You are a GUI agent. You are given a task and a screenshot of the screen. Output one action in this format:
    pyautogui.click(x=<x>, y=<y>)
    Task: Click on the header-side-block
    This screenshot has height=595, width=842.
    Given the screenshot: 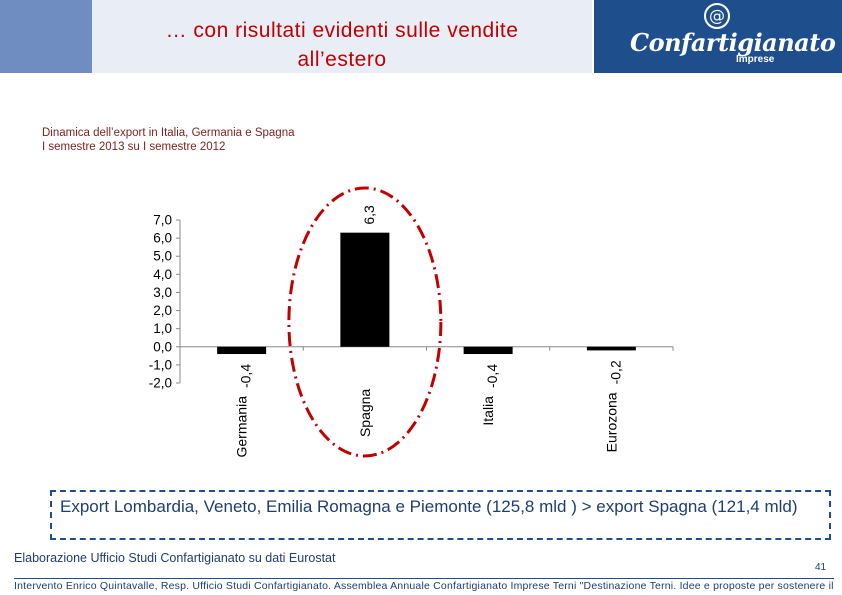 What is the action you would take?
    pyautogui.click(x=46, y=36)
    